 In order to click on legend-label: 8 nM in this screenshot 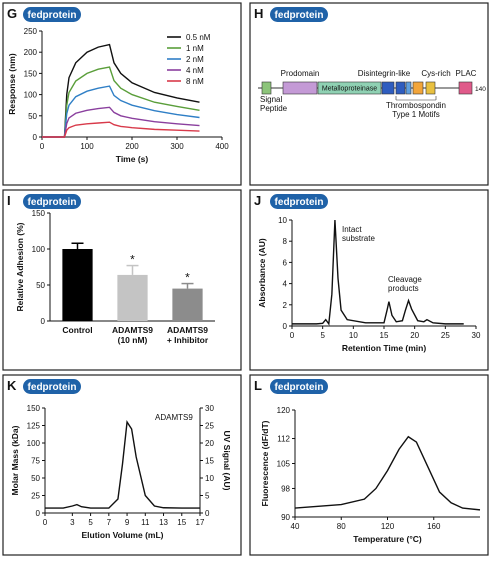, I will do `click(195, 81)`.